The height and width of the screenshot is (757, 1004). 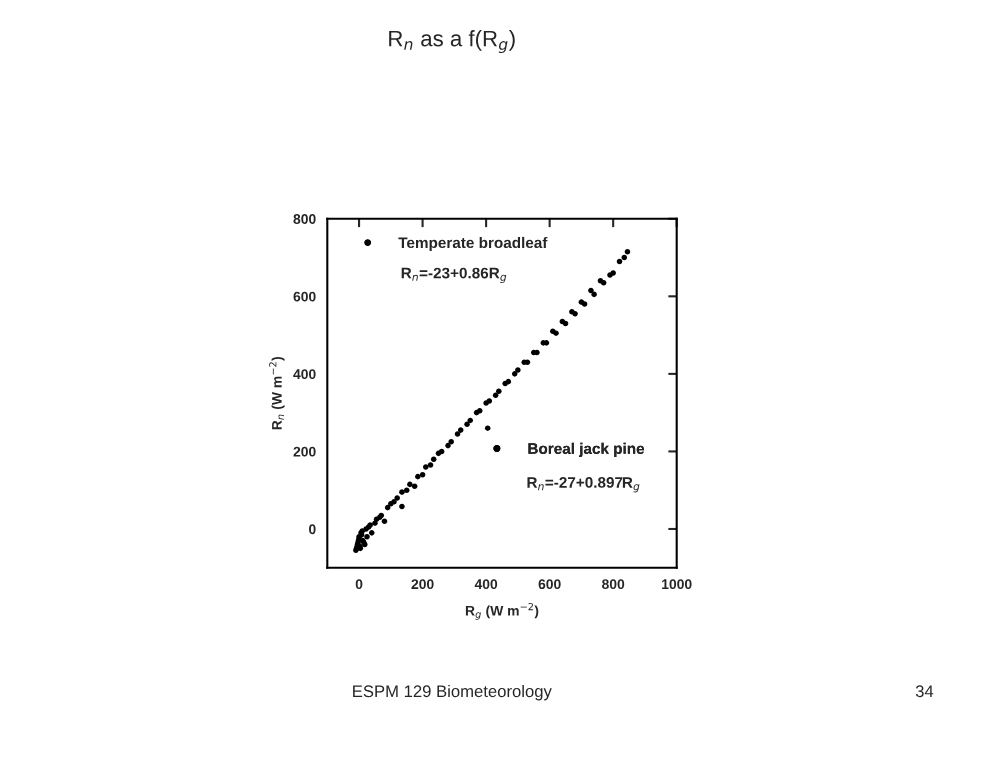 I want to click on y-axis-title: R$_{n}$ (W m$^{−2}$), so click(x=277, y=393).